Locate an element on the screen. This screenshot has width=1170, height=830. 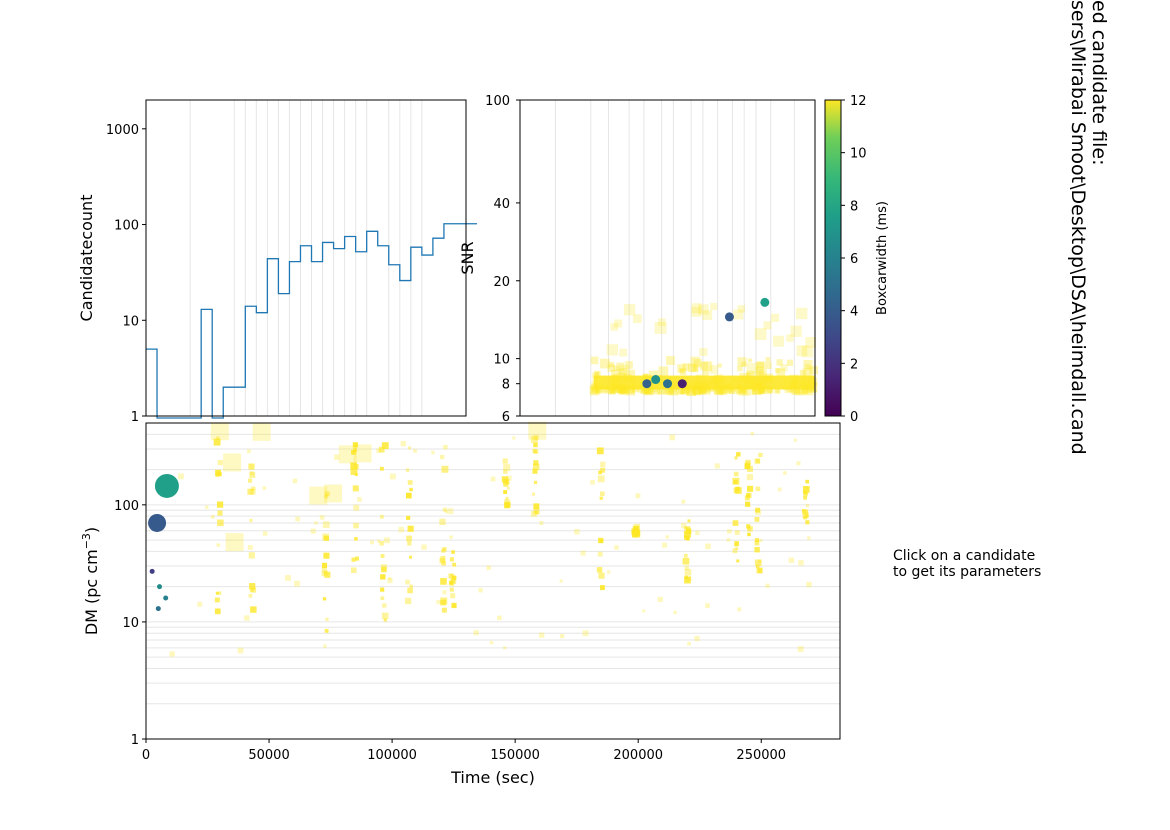
snr-faint-candidates is located at coordinates (704, 349).